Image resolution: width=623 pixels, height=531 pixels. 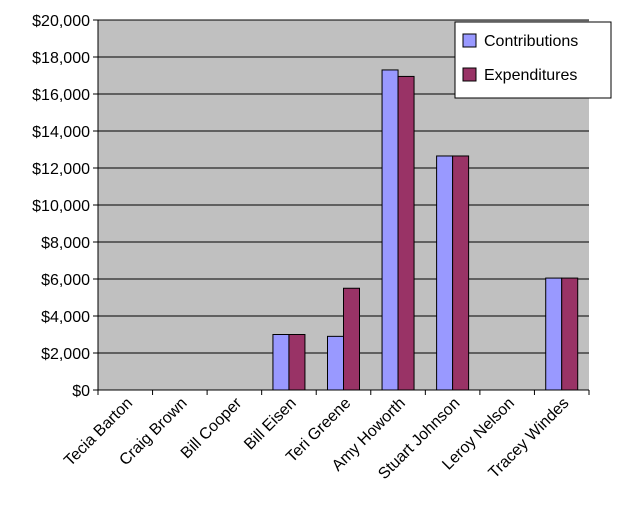 What do you see at coordinates (469, 40) in the screenshot?
I see `legend-swatch-contributions` at bounding box center [469, 40].